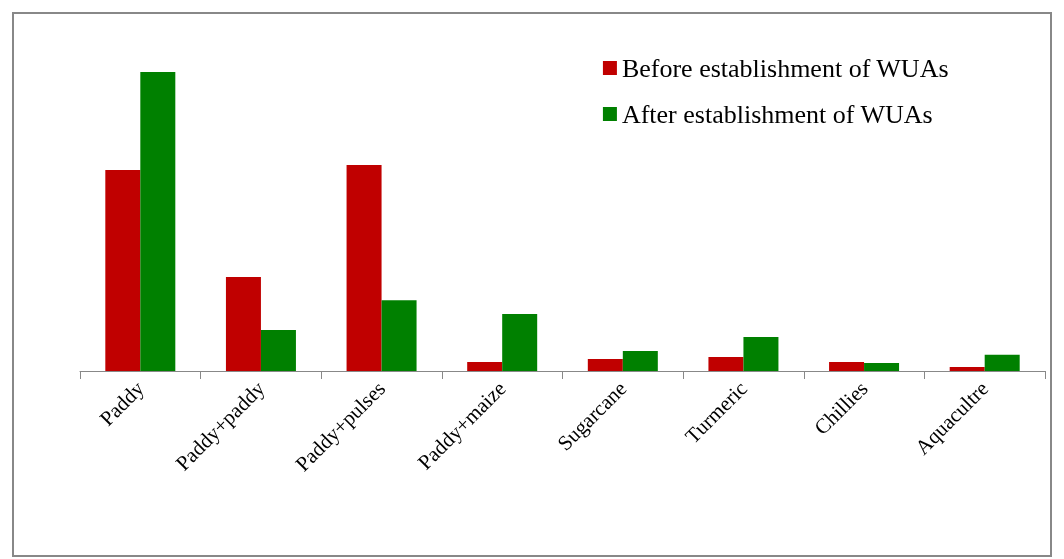 This screenshot has height=559, width=1064. I want to click on legend-label: After establishment of WUAs, so click(777, 114).